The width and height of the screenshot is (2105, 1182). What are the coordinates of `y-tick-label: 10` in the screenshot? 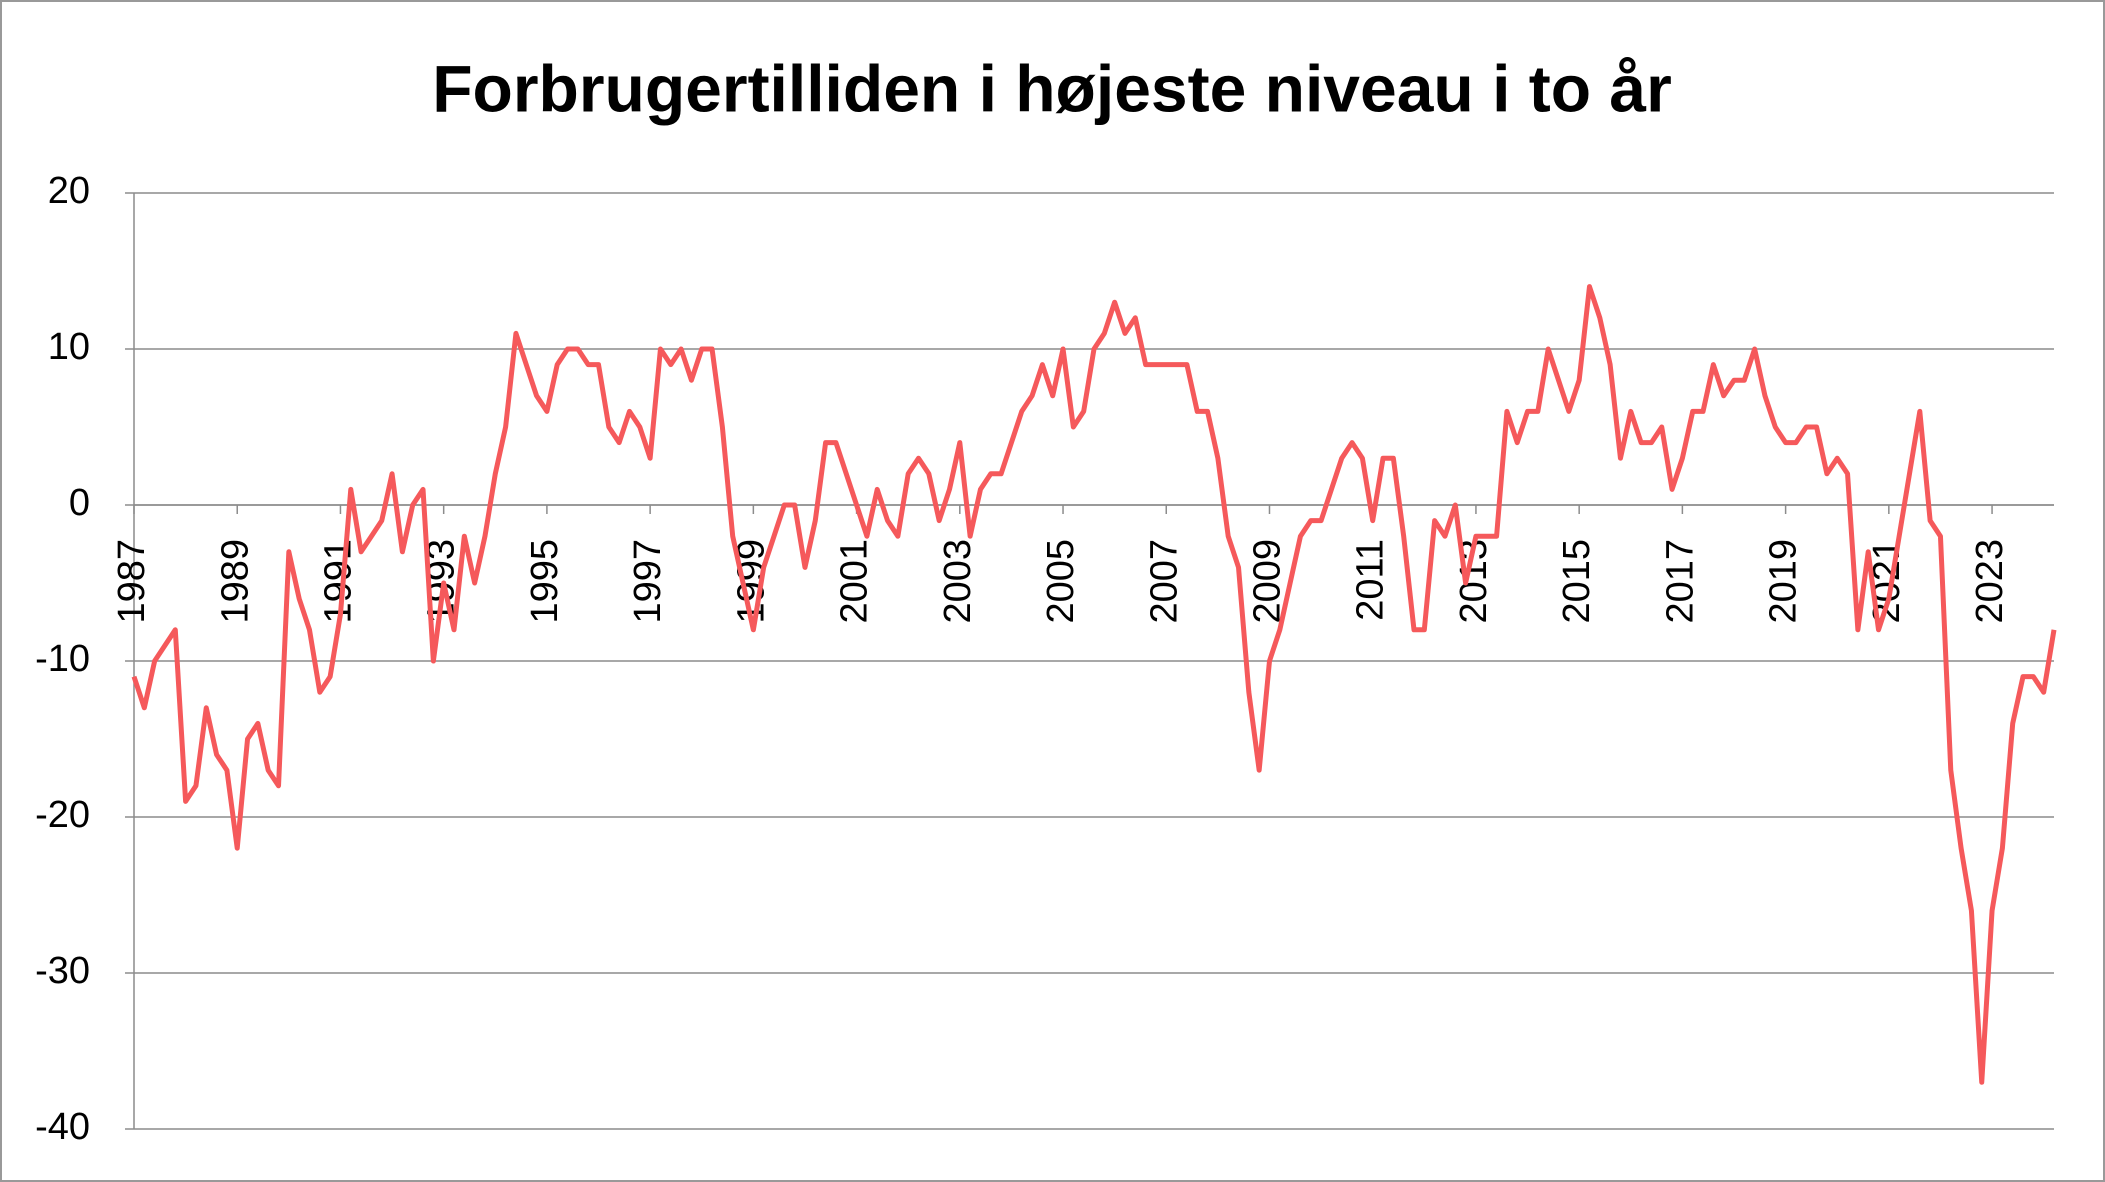 It's located at (69, 347).